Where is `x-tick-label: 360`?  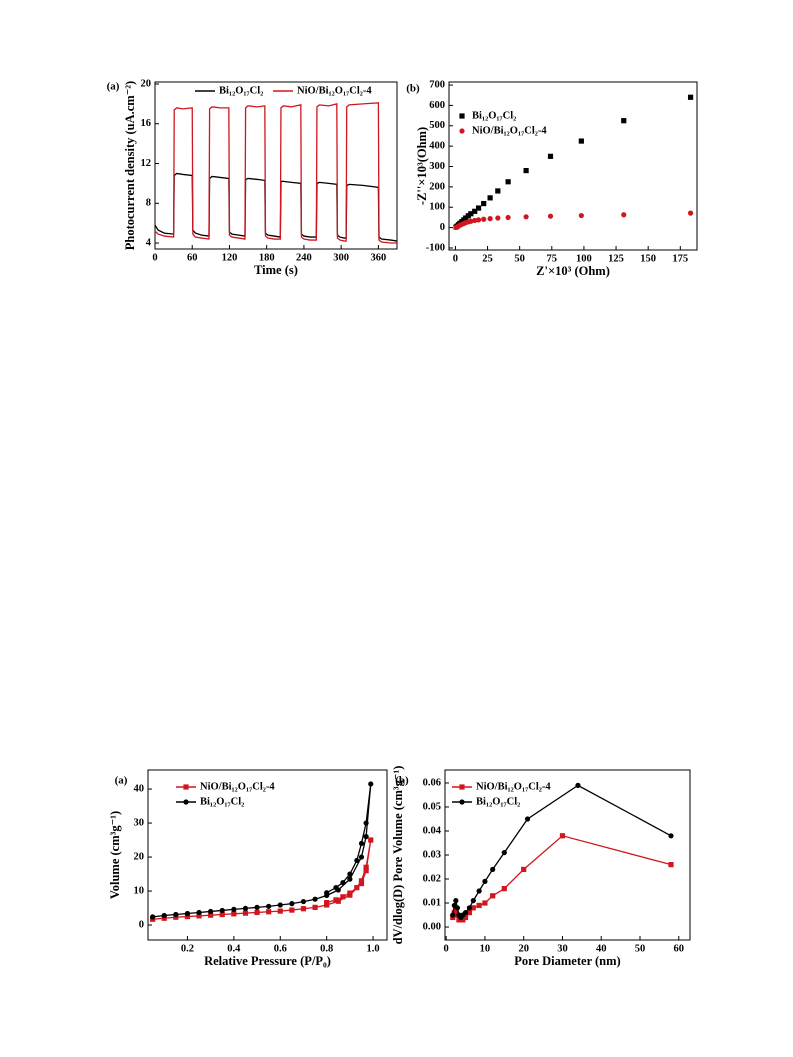 x-tick-label: 360 is located at coordinates (379, 257).